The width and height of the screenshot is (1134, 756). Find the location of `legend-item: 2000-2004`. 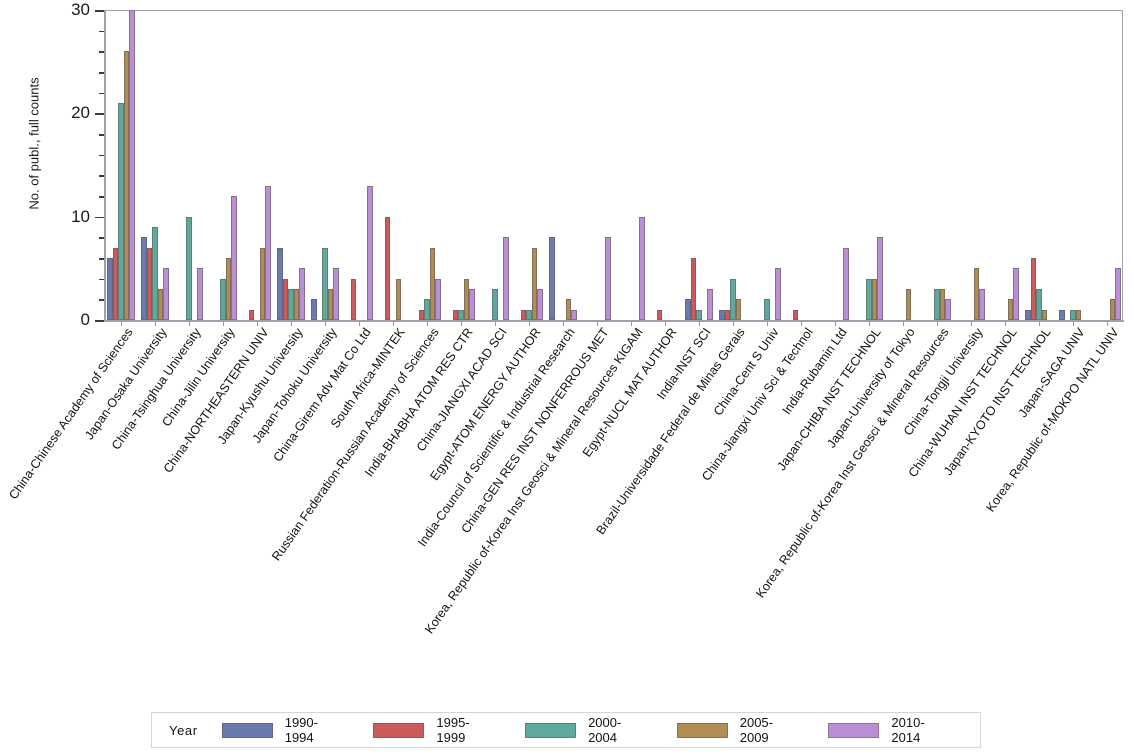

legend-item: 2000-2004 is located at coordinates (586, 730).